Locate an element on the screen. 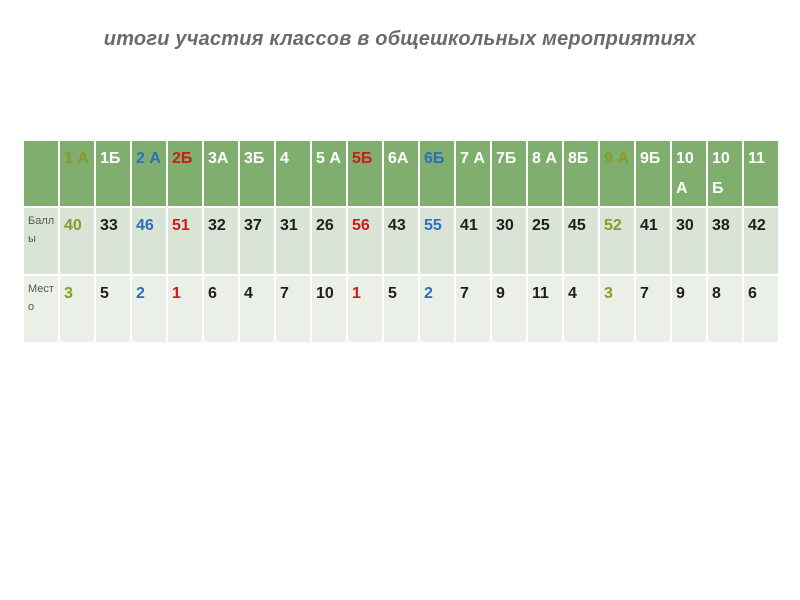 The image size is (800, 600). place-cell: 8 is located at coordinates (725, 309).